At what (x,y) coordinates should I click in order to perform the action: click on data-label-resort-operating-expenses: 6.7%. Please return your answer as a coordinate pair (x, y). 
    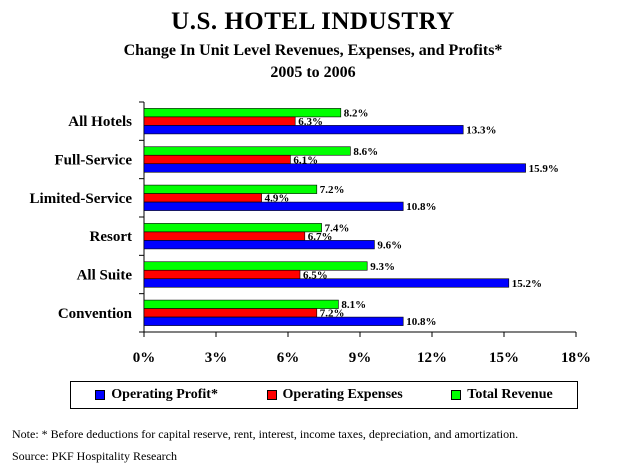
    Looking at the image, I should click on (320, 237).